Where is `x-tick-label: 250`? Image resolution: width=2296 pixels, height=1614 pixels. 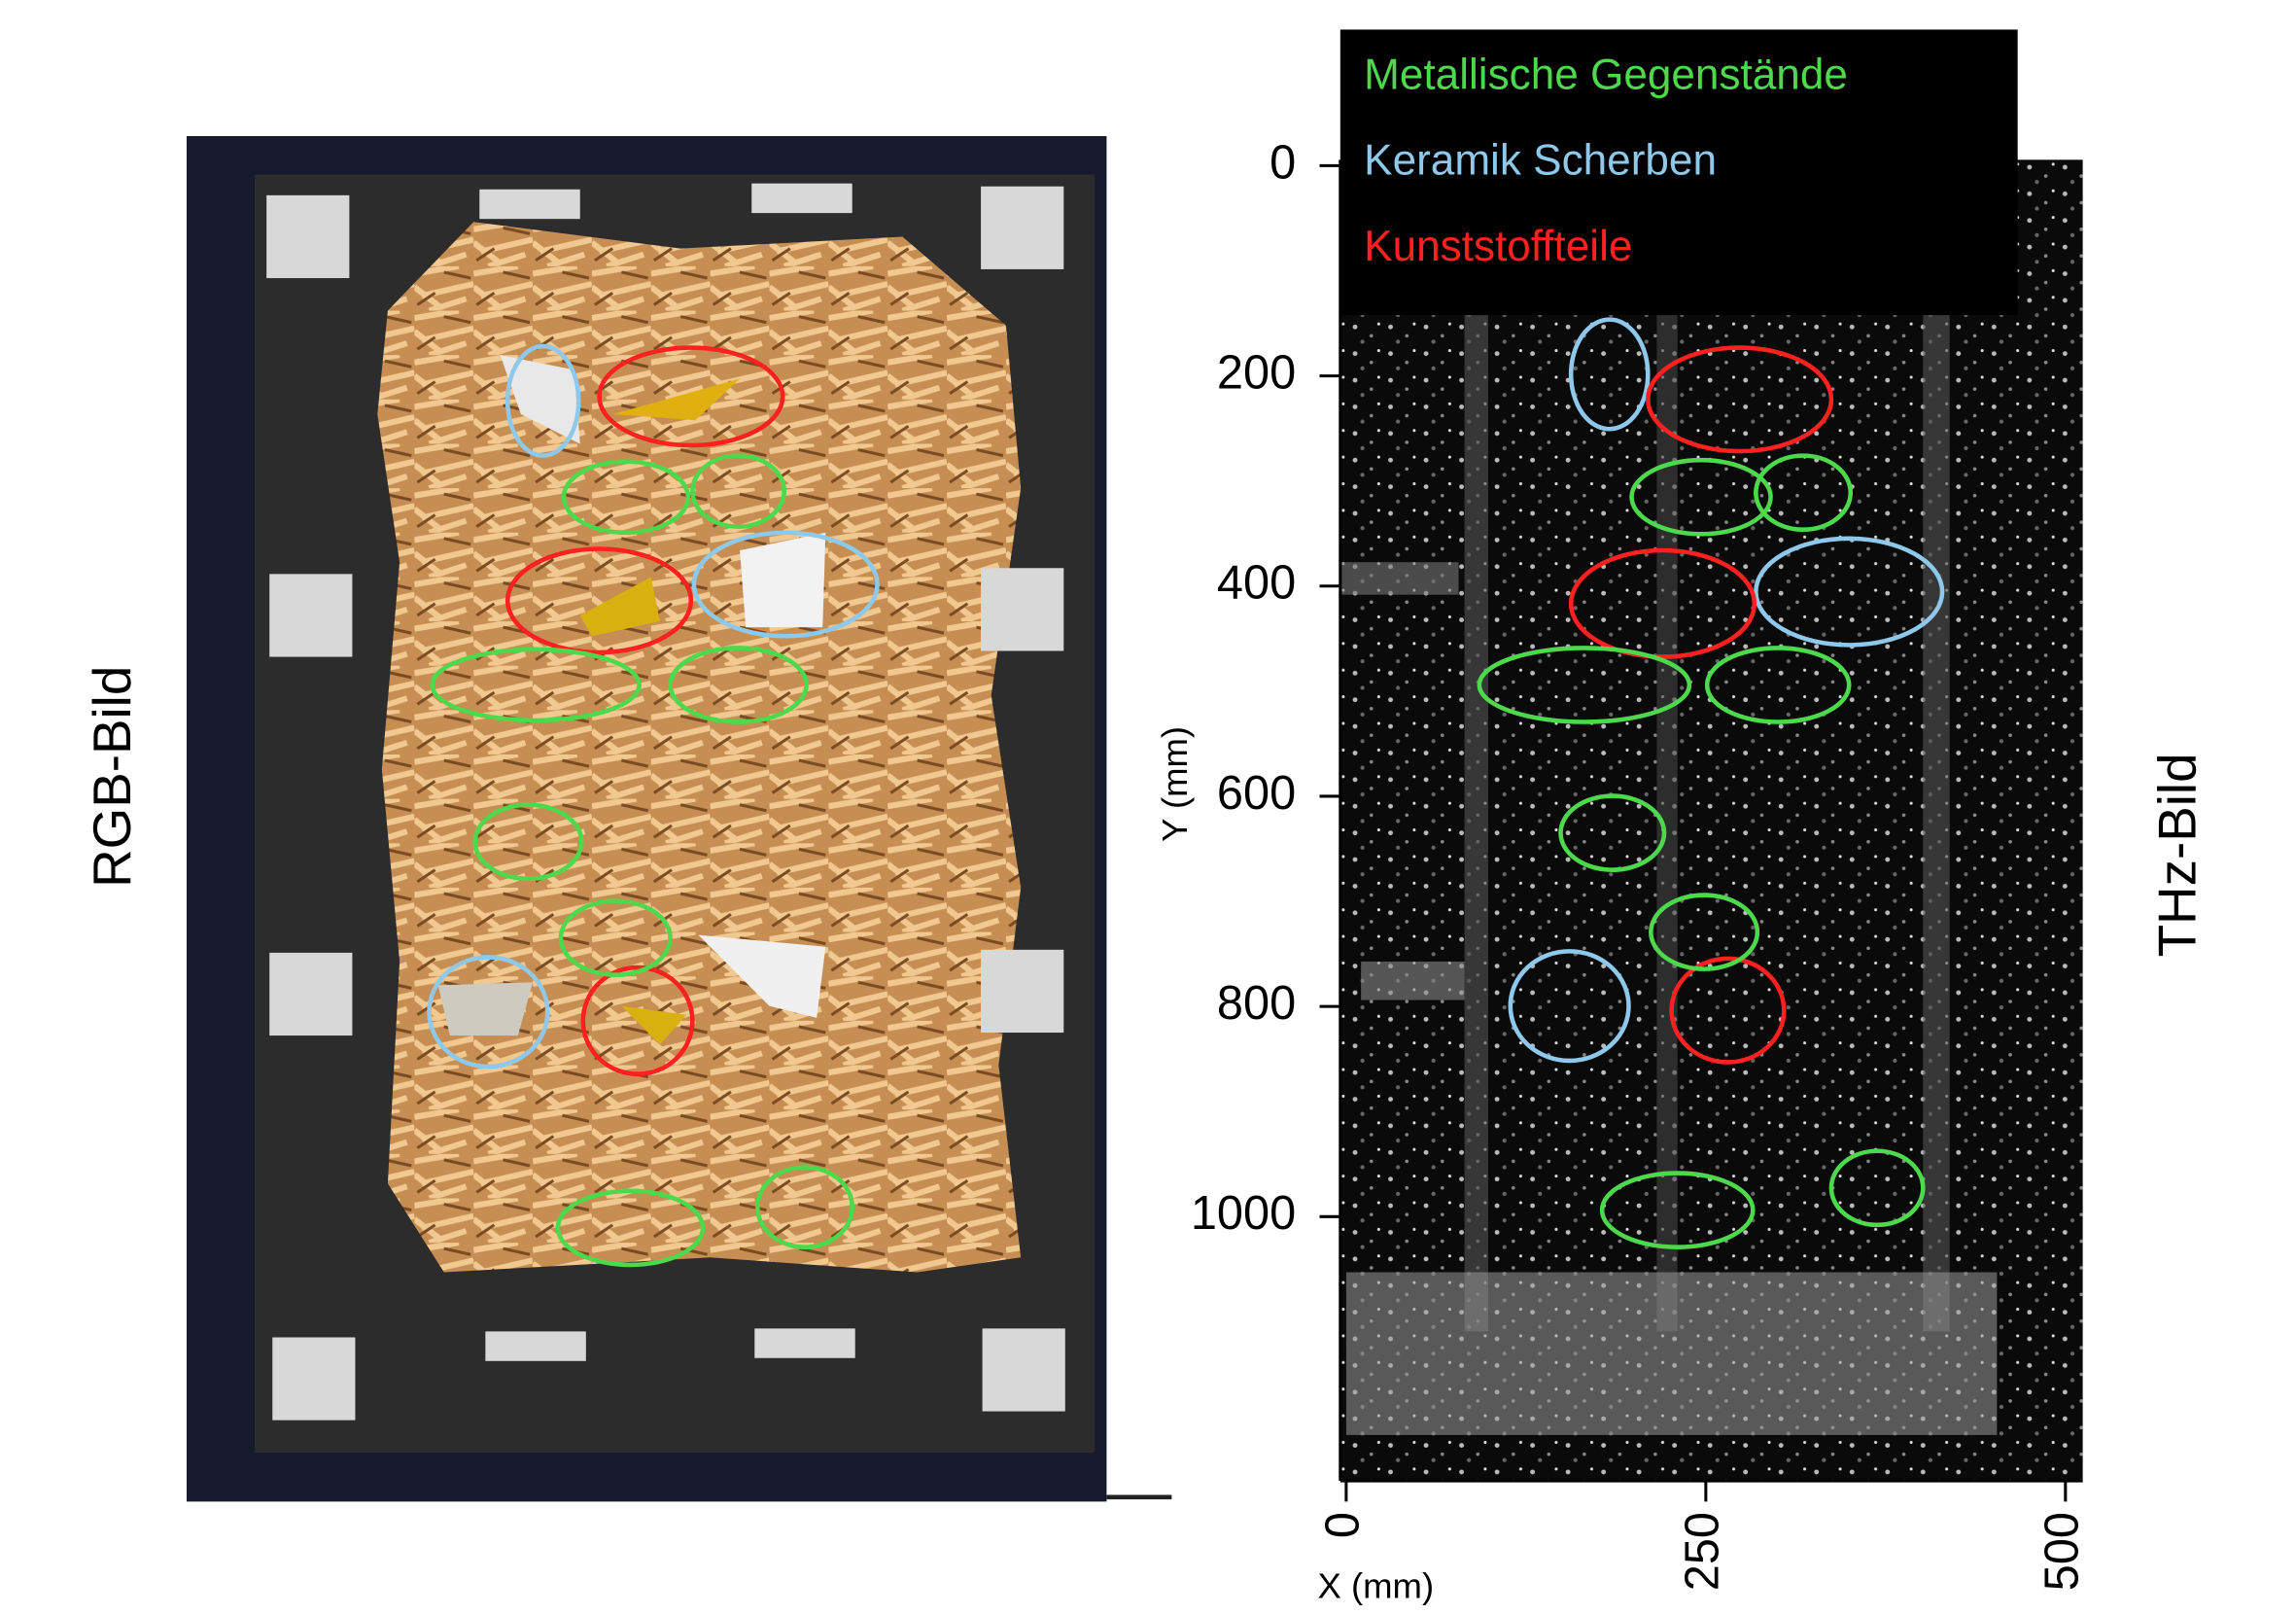 x-tick-label: 250 is located at coordinates (1703, 1552).